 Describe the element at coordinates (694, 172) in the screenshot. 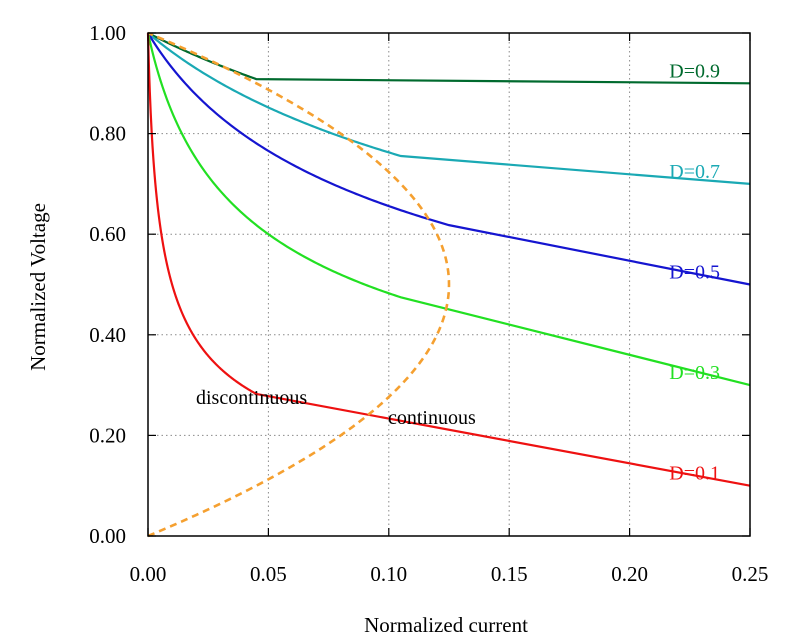

I see `series-label-d-0-7: D=0.7` at that location.